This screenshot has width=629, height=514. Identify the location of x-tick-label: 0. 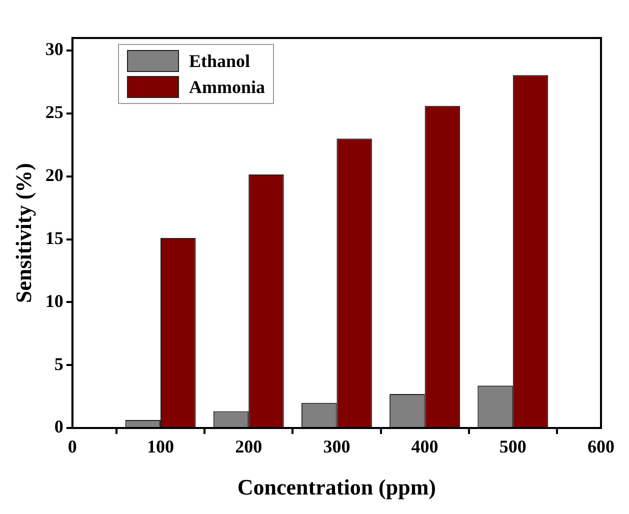
(72, 446).